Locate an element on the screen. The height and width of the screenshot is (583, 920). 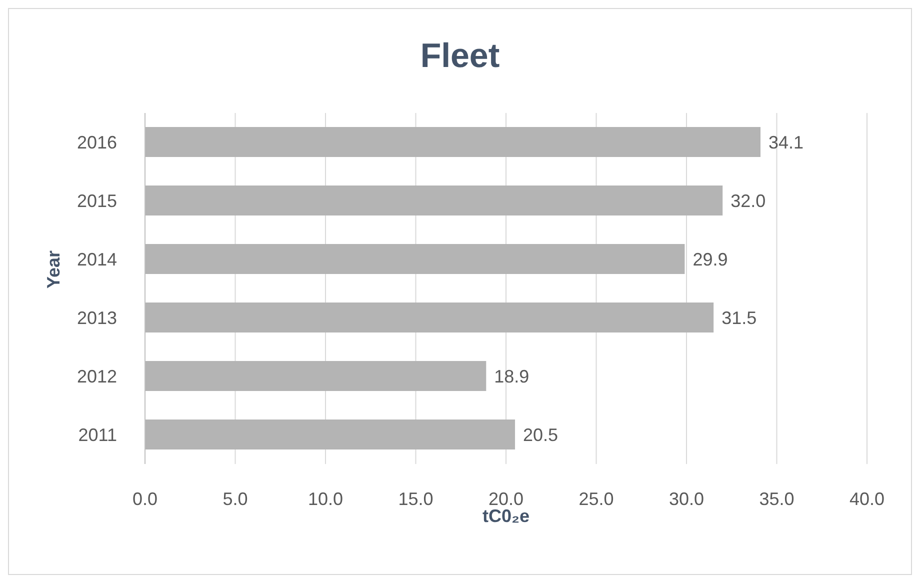
x-tick-label: 15.0 is located at coordinates (416, 498).